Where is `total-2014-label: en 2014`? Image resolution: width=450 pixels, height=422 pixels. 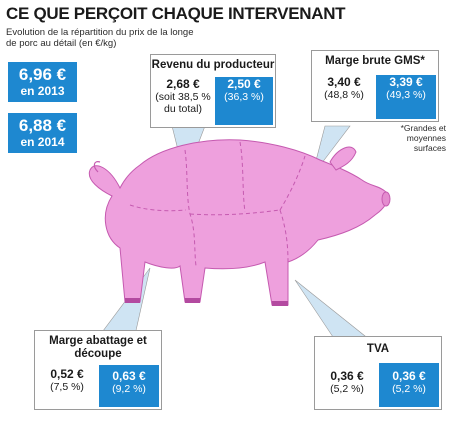
total-2014-label: en 2014 is located at coordinates (42, 142).